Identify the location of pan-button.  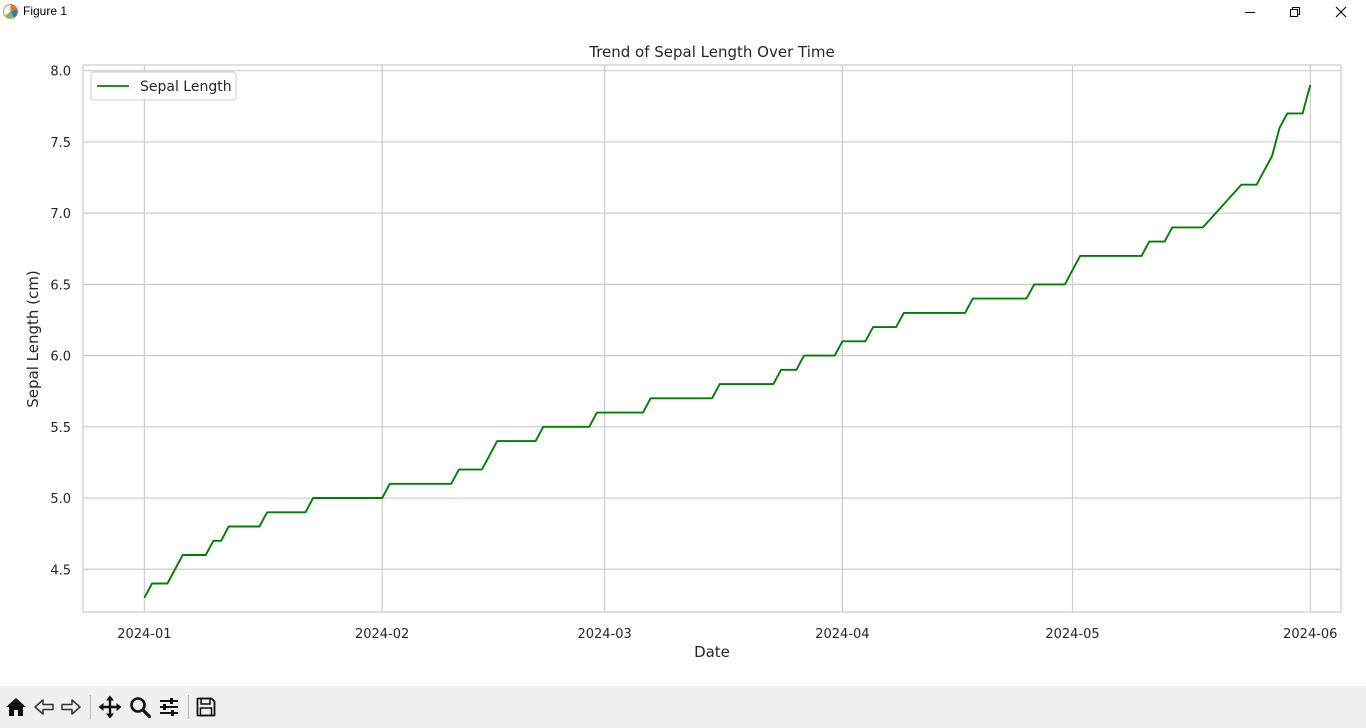
(110, 707).